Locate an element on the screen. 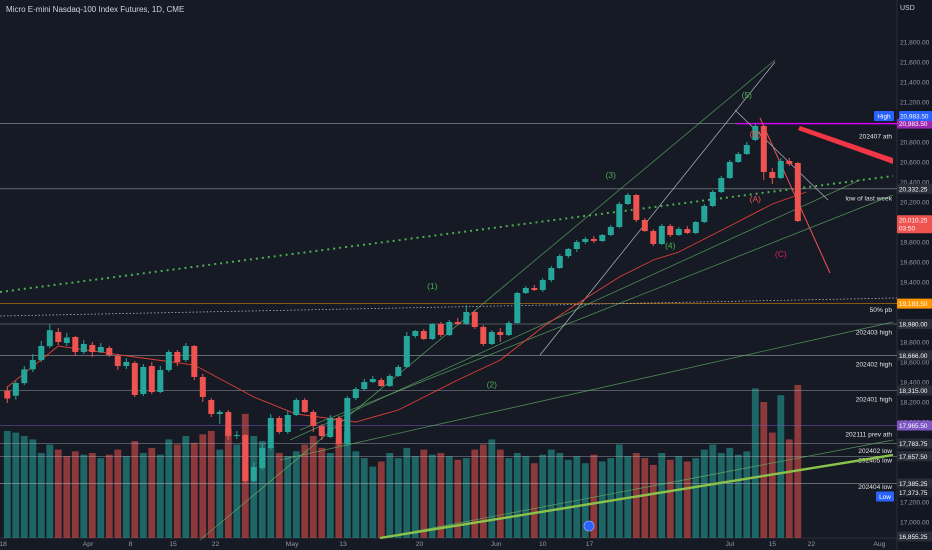 Image resolution: width=932 pixels, height=550 pixels. channel-line is located at coordinates (636, 489).